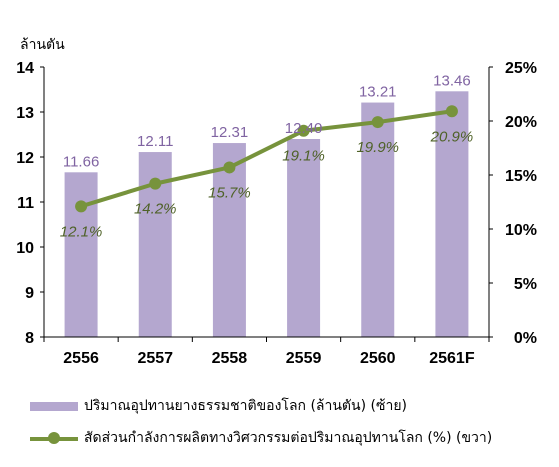 The height and width of the screenshot is (467, 559). Describe the element at coordinates (229, 192) in the screenshot. I see `line-value-label: 15.7%` at that location.